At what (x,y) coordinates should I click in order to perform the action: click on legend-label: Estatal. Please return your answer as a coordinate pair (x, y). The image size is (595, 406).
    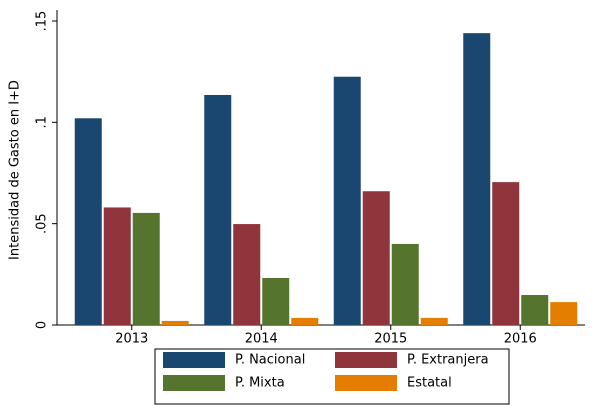
    Looking at the image, I should click on (429, 383).